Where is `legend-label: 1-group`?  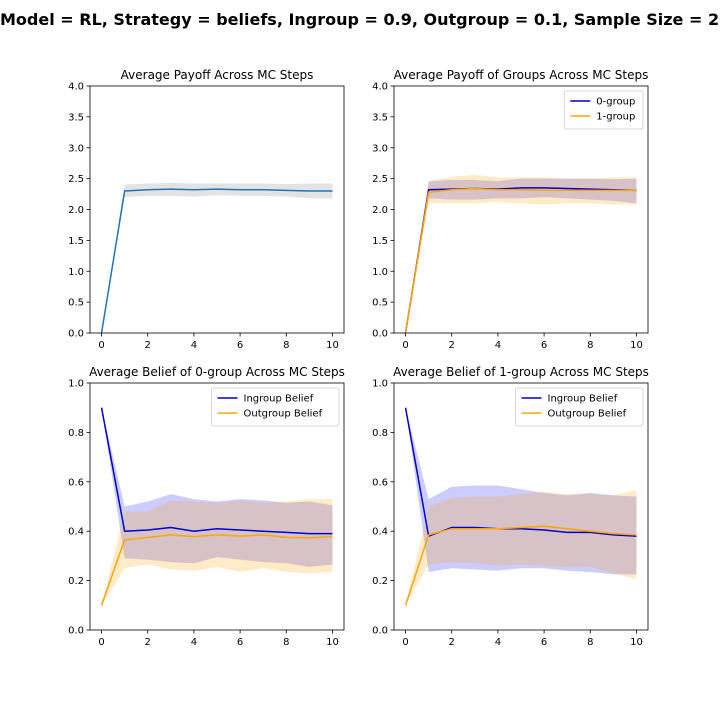
legend-label: 1-group is located at coordinates (615, 117).